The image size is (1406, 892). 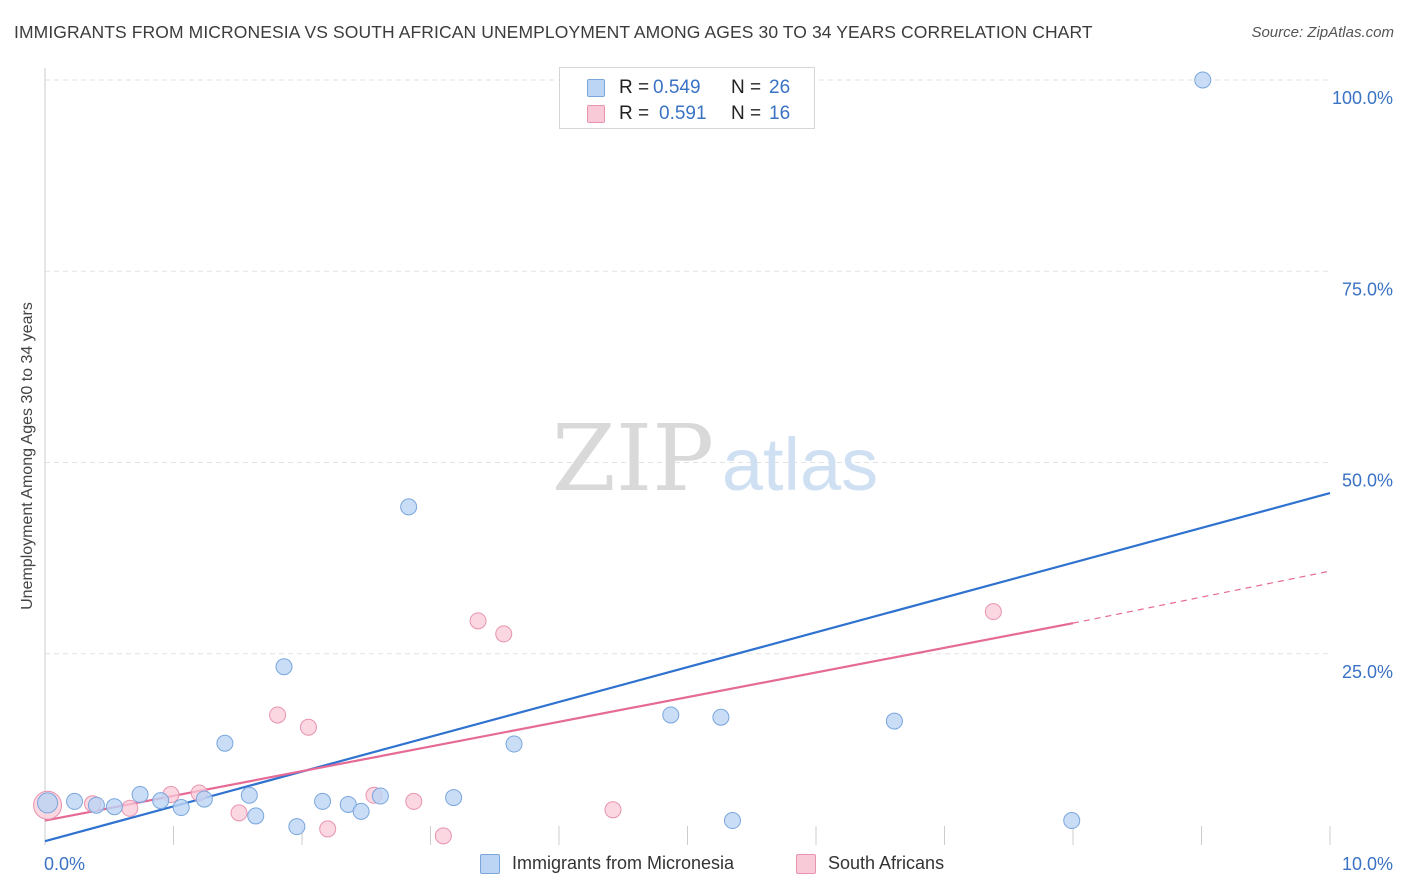 I want to click on legend-label: Immigrants from Micronesia, so click(x=623, y=863).